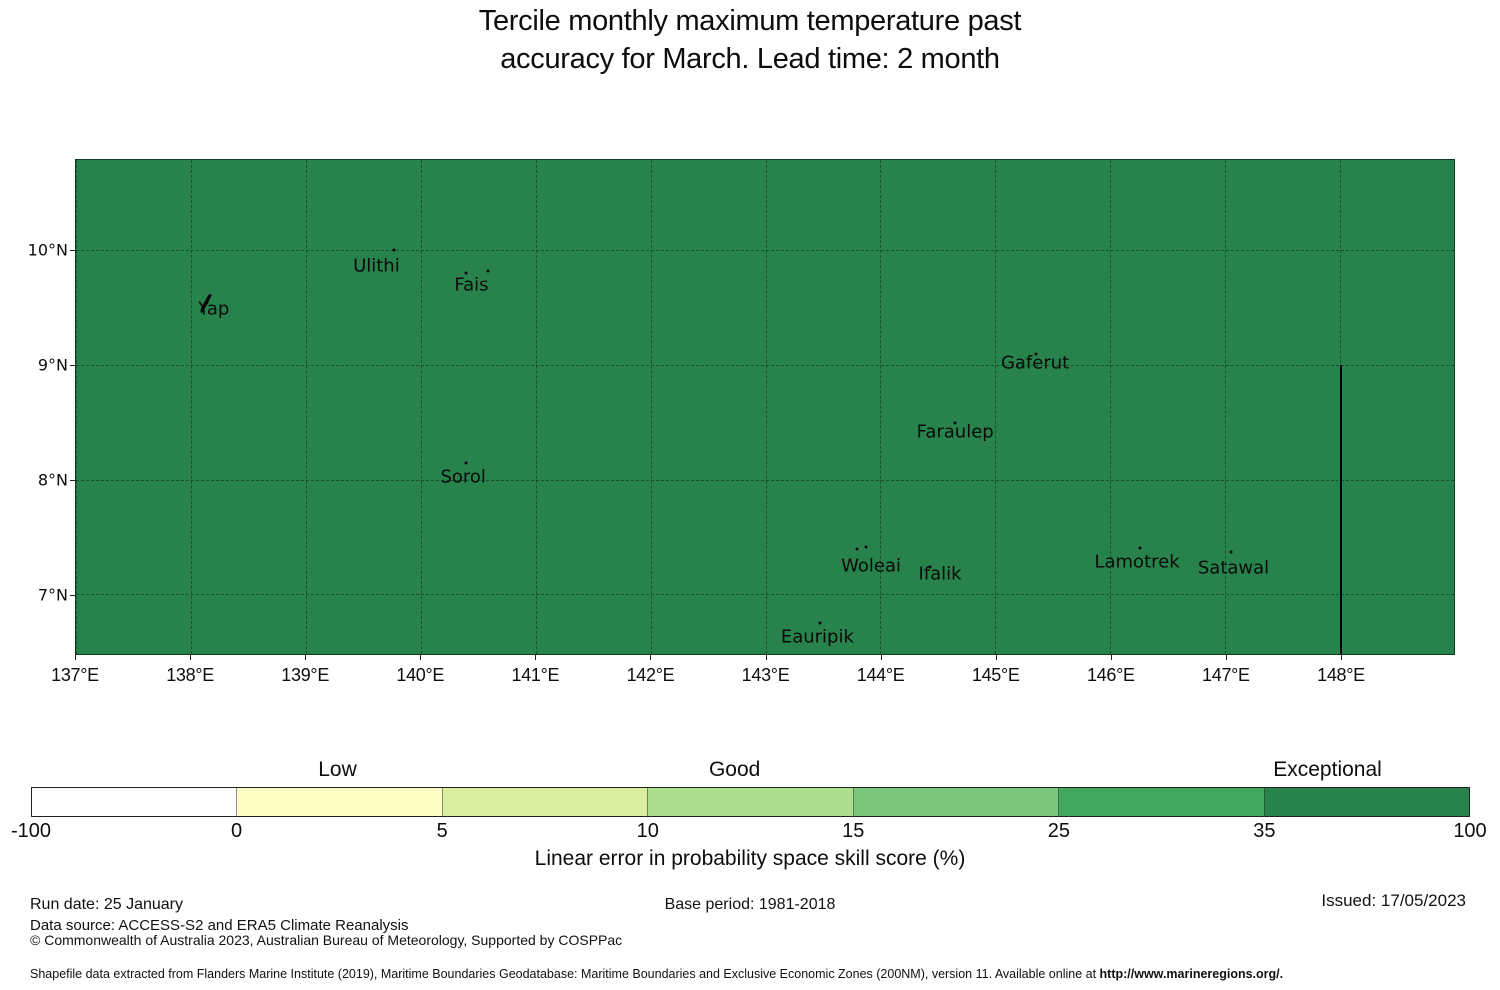  I want to click on island-label-gaferut: Gaferut, so click(1035, 363).